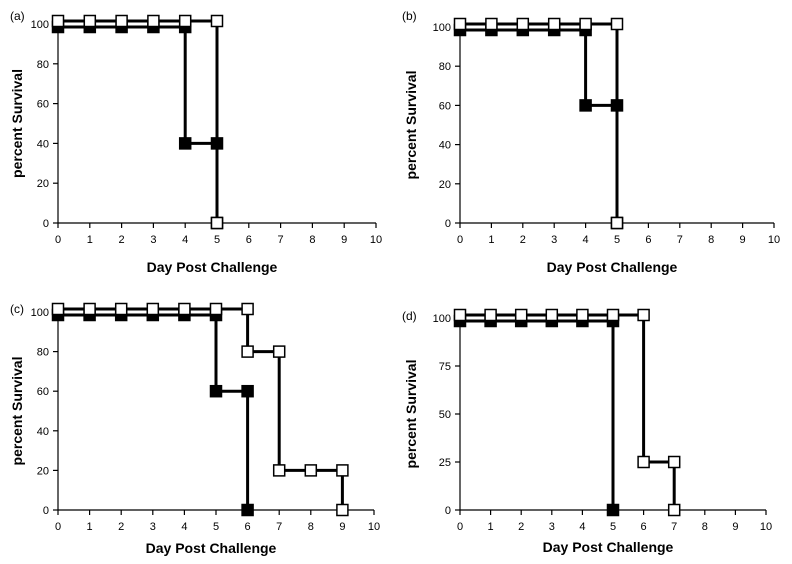 This screenshot has height=564, width=792. I want to click on panel-label: (d), so click(409, 316).